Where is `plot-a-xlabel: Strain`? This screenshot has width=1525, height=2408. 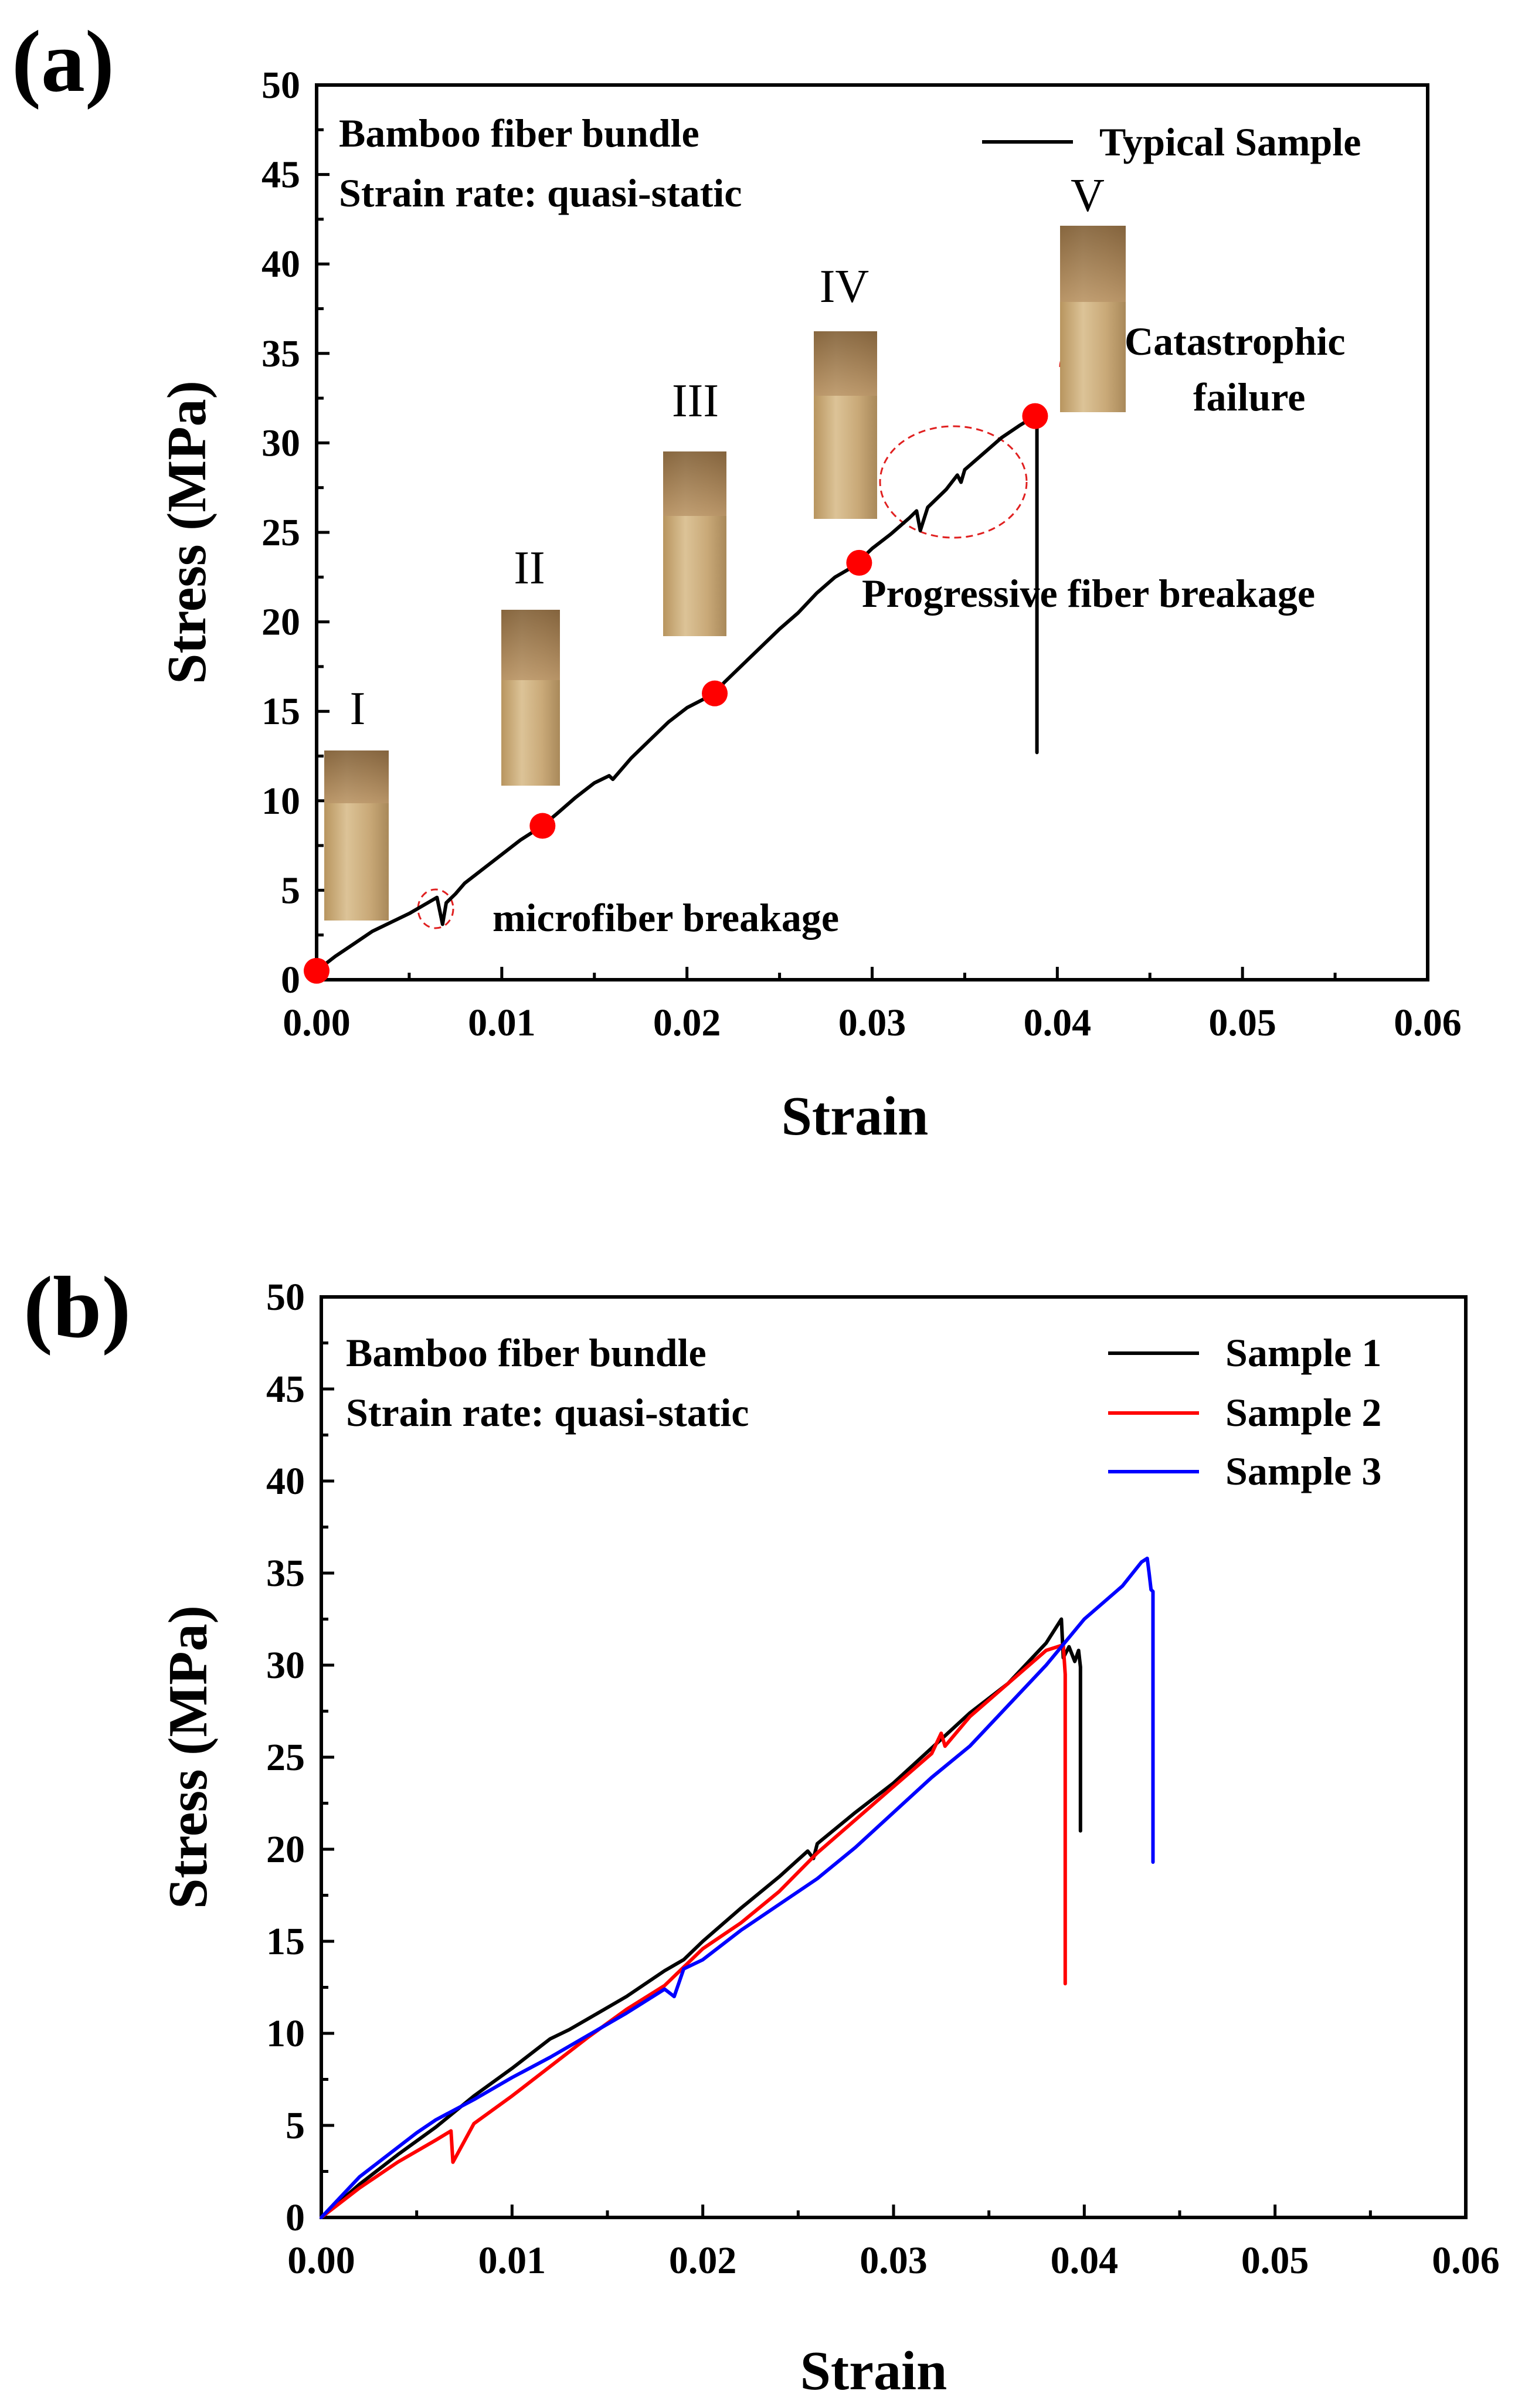
plot-a-xlabel: Strain is located at coordinates (855, 1116).